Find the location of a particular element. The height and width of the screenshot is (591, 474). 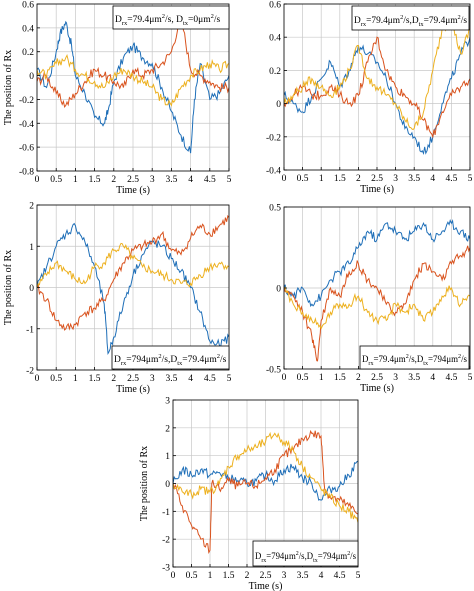

legend-text: Drx=794μm2/s,Dtx=79.4μm2/s is located at coordinates (170, 360).